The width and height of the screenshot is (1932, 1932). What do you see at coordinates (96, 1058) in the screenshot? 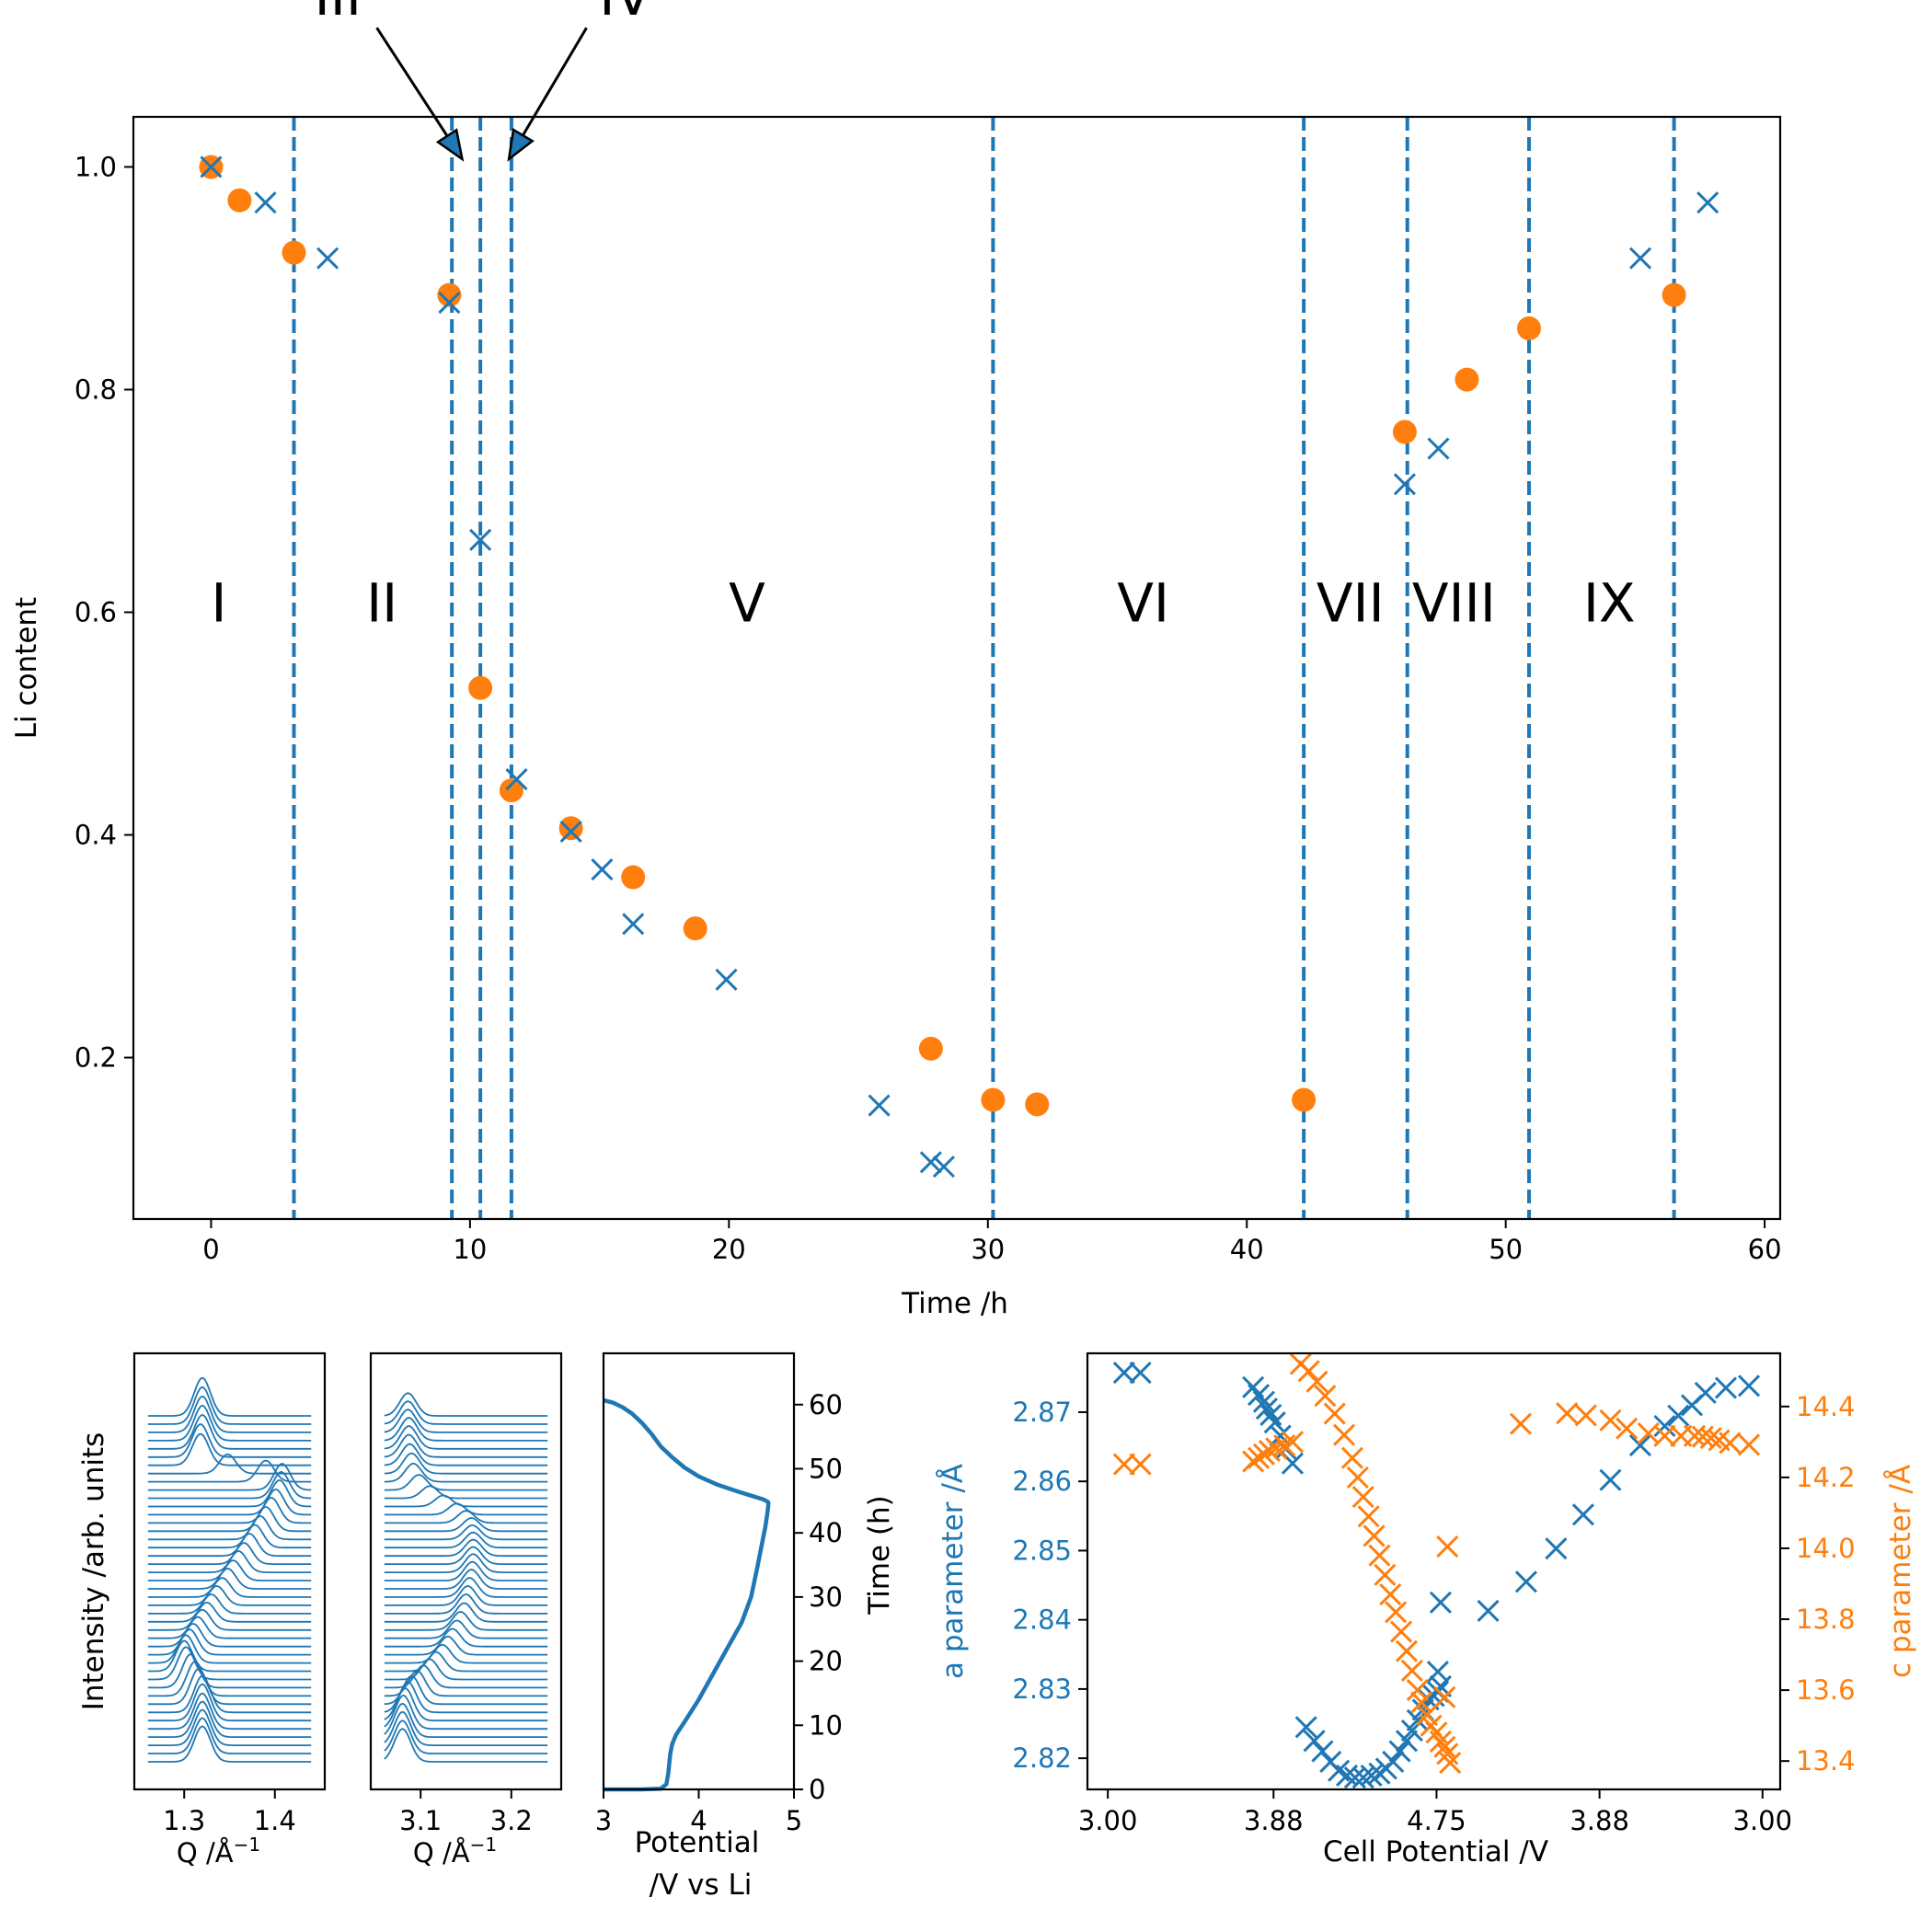
I see `y-tick-label: 0.2` at bounding box center [96, 1058].